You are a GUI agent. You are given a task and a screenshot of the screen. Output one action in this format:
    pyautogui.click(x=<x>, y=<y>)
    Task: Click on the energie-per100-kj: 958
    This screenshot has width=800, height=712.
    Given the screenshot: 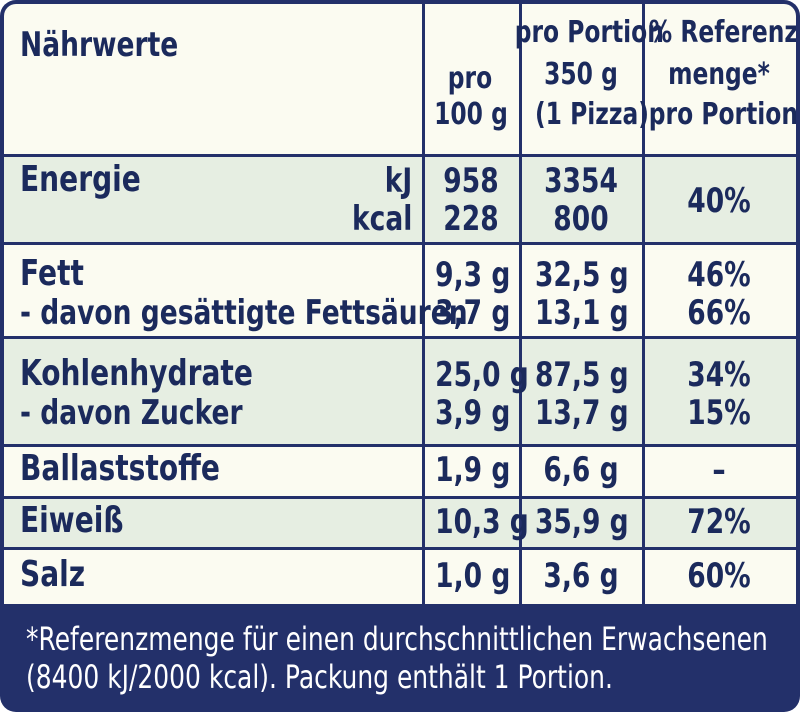 What is the action you would take?
    pyautogui.click(x=471, y=181)
    